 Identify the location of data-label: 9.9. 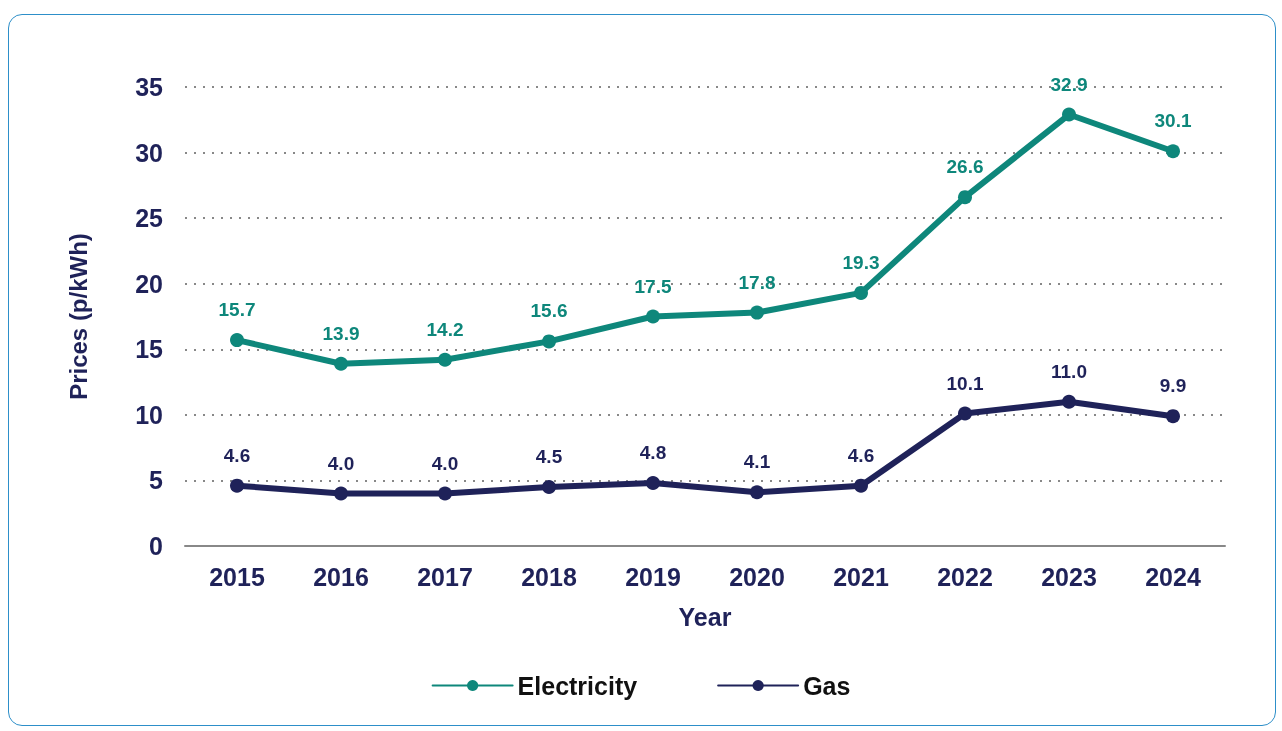
(1173, 386).